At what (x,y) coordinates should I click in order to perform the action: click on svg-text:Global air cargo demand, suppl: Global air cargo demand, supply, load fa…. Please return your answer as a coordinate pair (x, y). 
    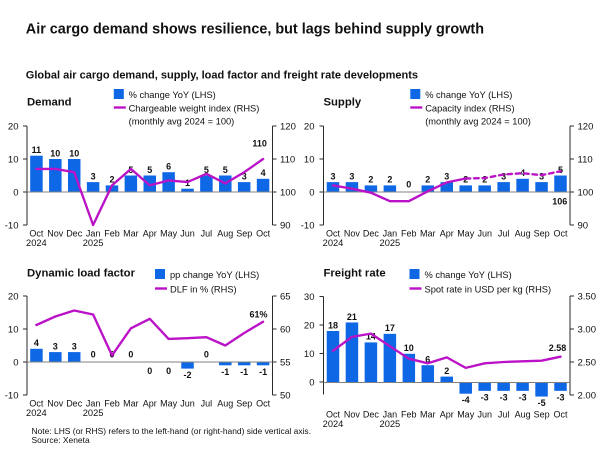
    Looking at the image, I should click on (222, 76).